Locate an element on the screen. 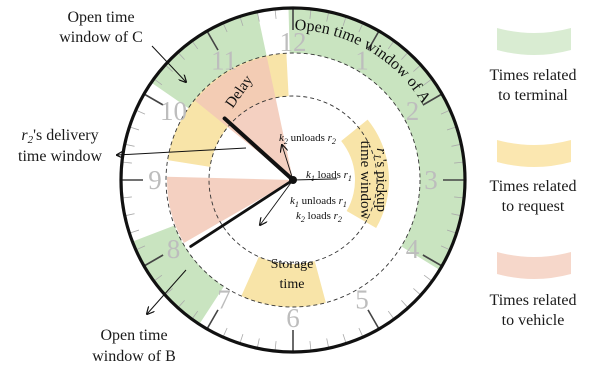  numeral-5: 5 is located at coordinates (362, 300).